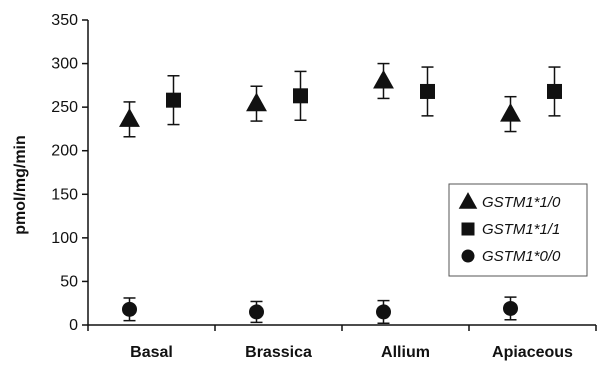 This screenshot has height=366, width=597. What do you see at coordinates (532, 352) in the screenshot?
I see `x-tick-label: Apiaceous` at bounding box center [532, 352].